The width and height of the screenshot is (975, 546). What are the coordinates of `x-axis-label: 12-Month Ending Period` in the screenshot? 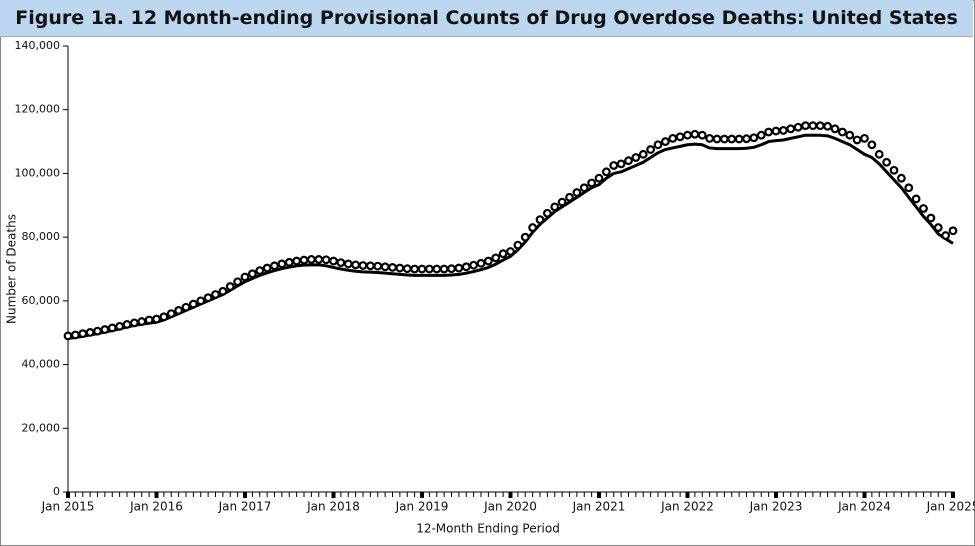 It's located at (488, 529).